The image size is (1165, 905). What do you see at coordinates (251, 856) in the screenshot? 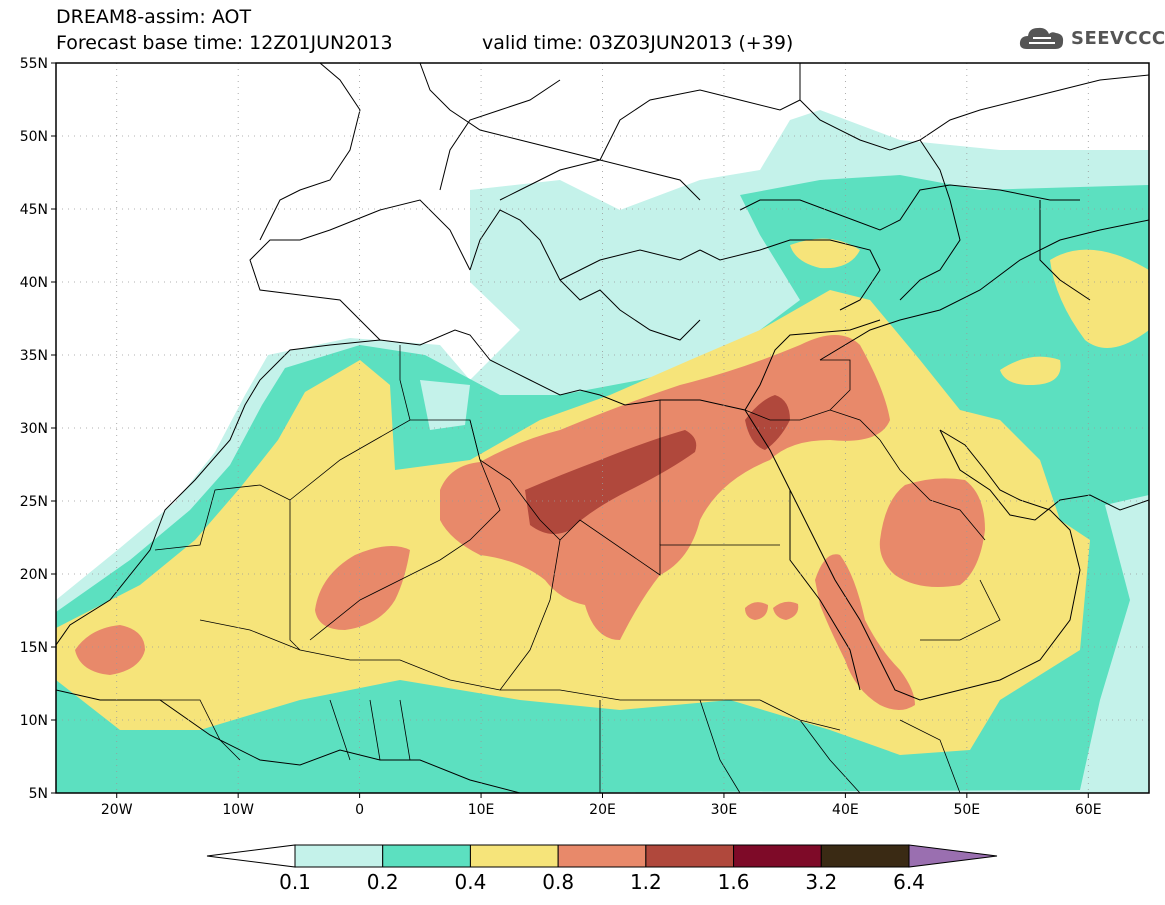
I see `colorbar-arrow-low` at bounding box center [251, 856].